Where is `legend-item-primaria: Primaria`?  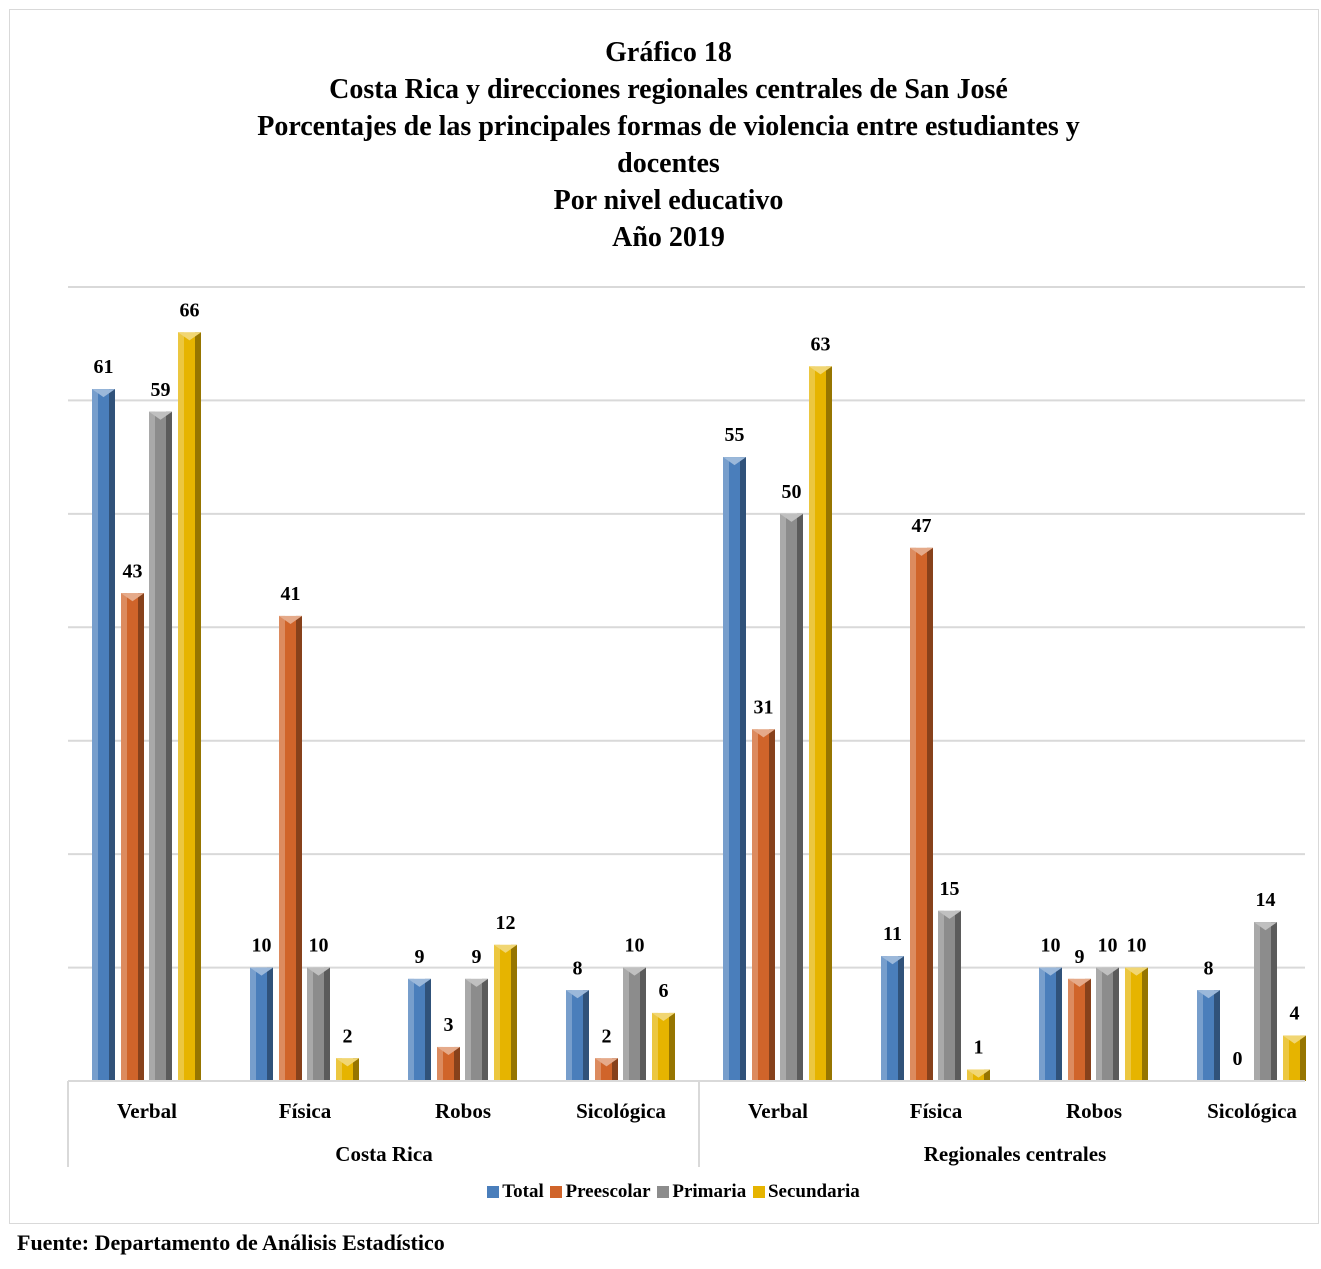
legend-item-primaria: Primaria is located at coordinates (701, 1192).